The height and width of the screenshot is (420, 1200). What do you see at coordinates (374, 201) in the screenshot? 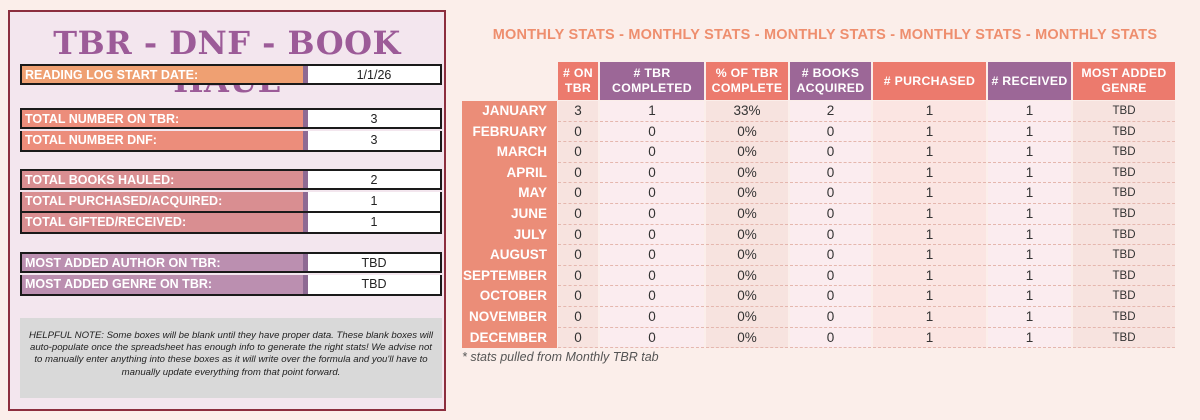
I see `purchased-value: 1` at bounding box center [374, 201].